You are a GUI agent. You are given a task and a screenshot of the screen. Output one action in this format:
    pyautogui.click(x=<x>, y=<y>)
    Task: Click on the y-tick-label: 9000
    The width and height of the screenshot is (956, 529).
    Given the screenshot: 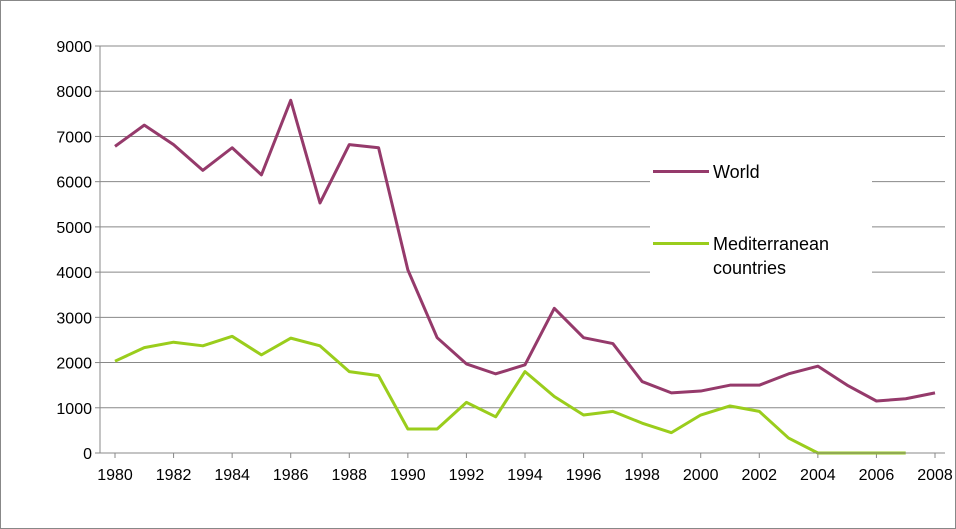 What is the action you would take?
    pyautogui.click(x=74, y=47)
    